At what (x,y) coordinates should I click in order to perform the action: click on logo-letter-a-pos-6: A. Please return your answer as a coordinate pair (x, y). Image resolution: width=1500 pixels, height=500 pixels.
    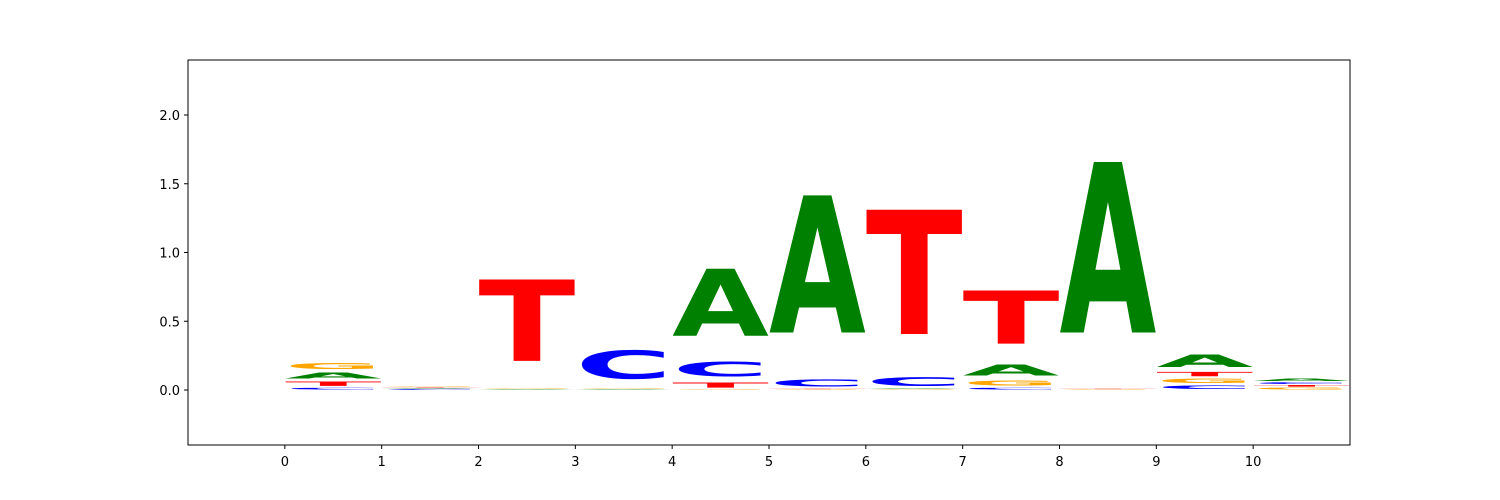
    Looking at the image, I should click on (915, 389).